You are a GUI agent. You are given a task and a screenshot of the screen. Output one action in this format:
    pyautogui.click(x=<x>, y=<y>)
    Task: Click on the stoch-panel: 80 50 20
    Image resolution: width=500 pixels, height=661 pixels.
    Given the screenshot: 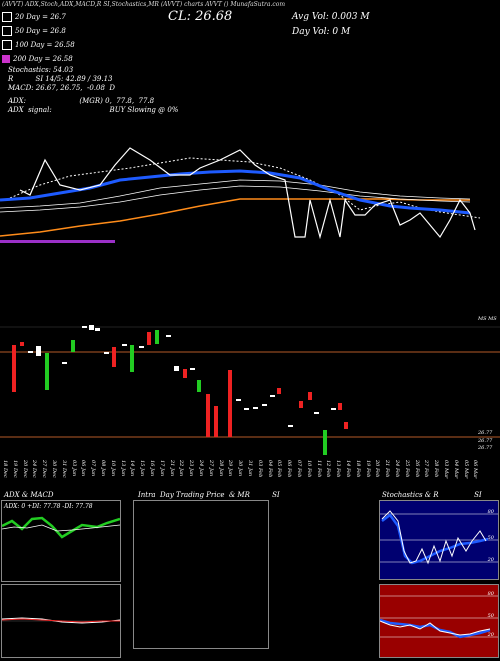 What is the action you would take?
    pyautogui.click(x=439, y=540)
    